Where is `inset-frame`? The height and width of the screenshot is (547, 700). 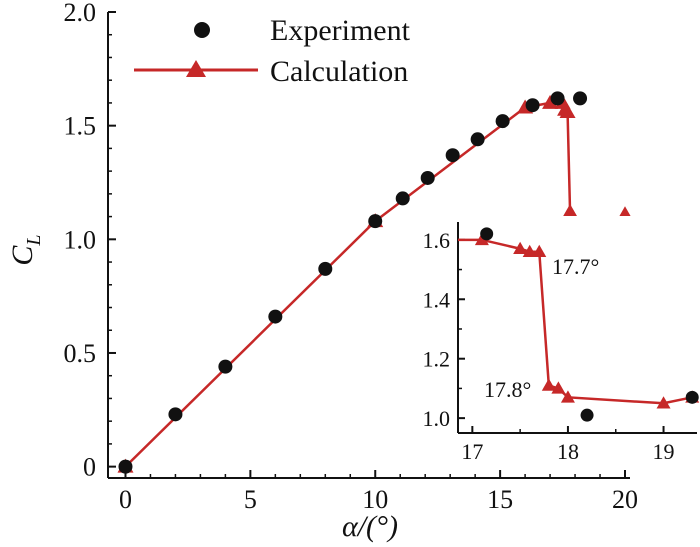 inset-frame is located at coordinates (578, 327).